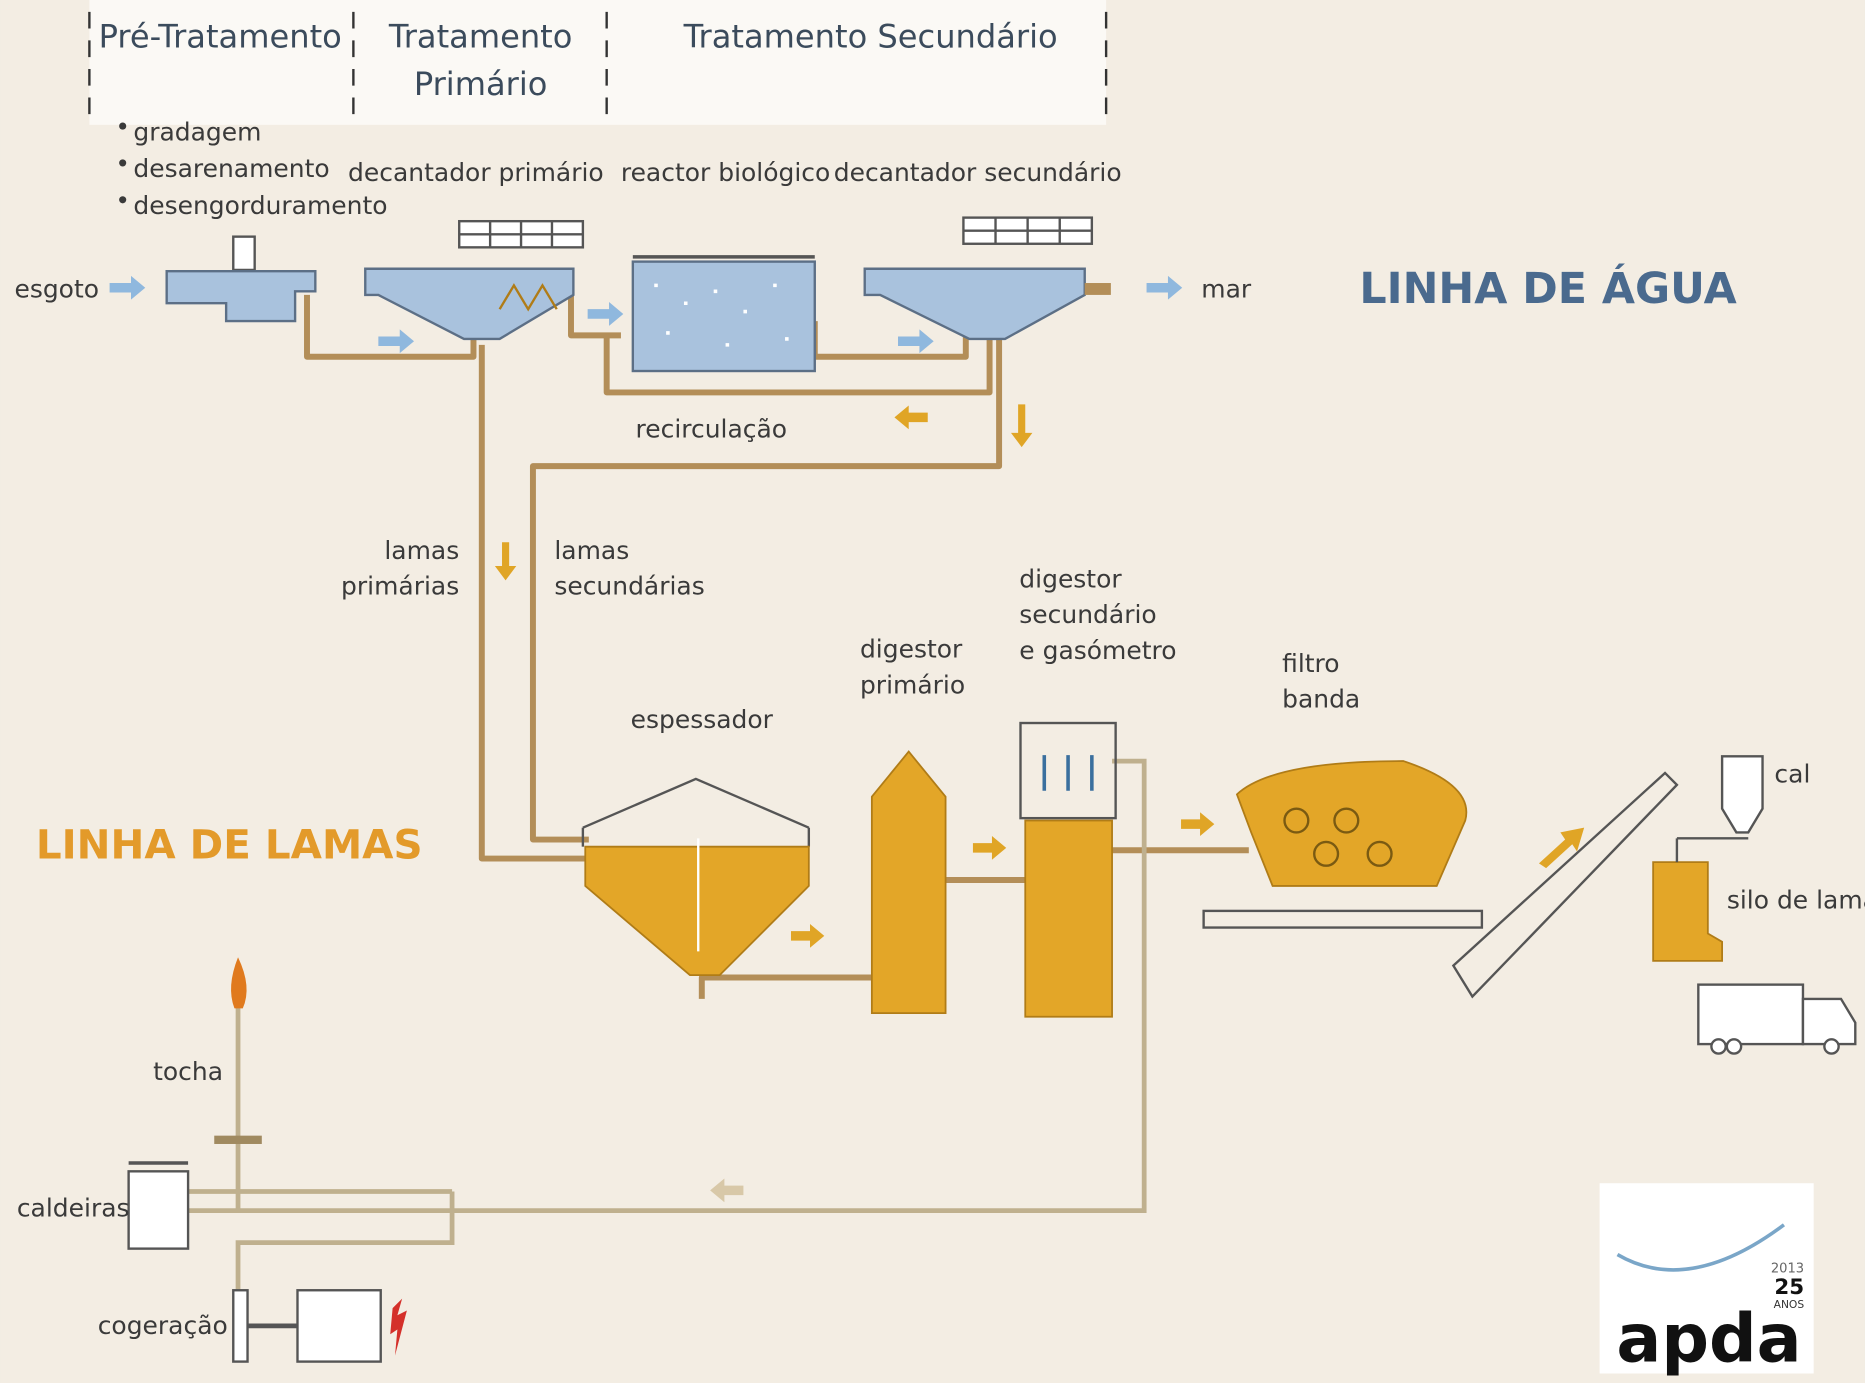 The width and height of the screenshot is (1865, 1383). I want to click on unit-label: decantador secundário, so click(978, 172).